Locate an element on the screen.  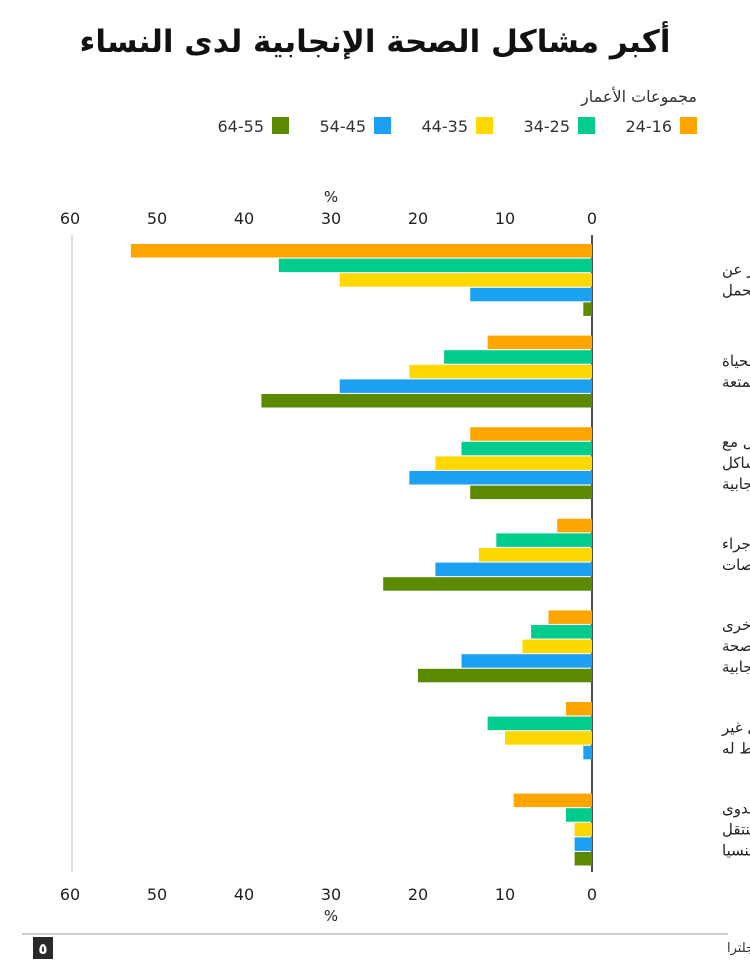
source-note: المصدر: وكالة الصحة العمومية في إنجلترا is located at coordinates (738, 948).